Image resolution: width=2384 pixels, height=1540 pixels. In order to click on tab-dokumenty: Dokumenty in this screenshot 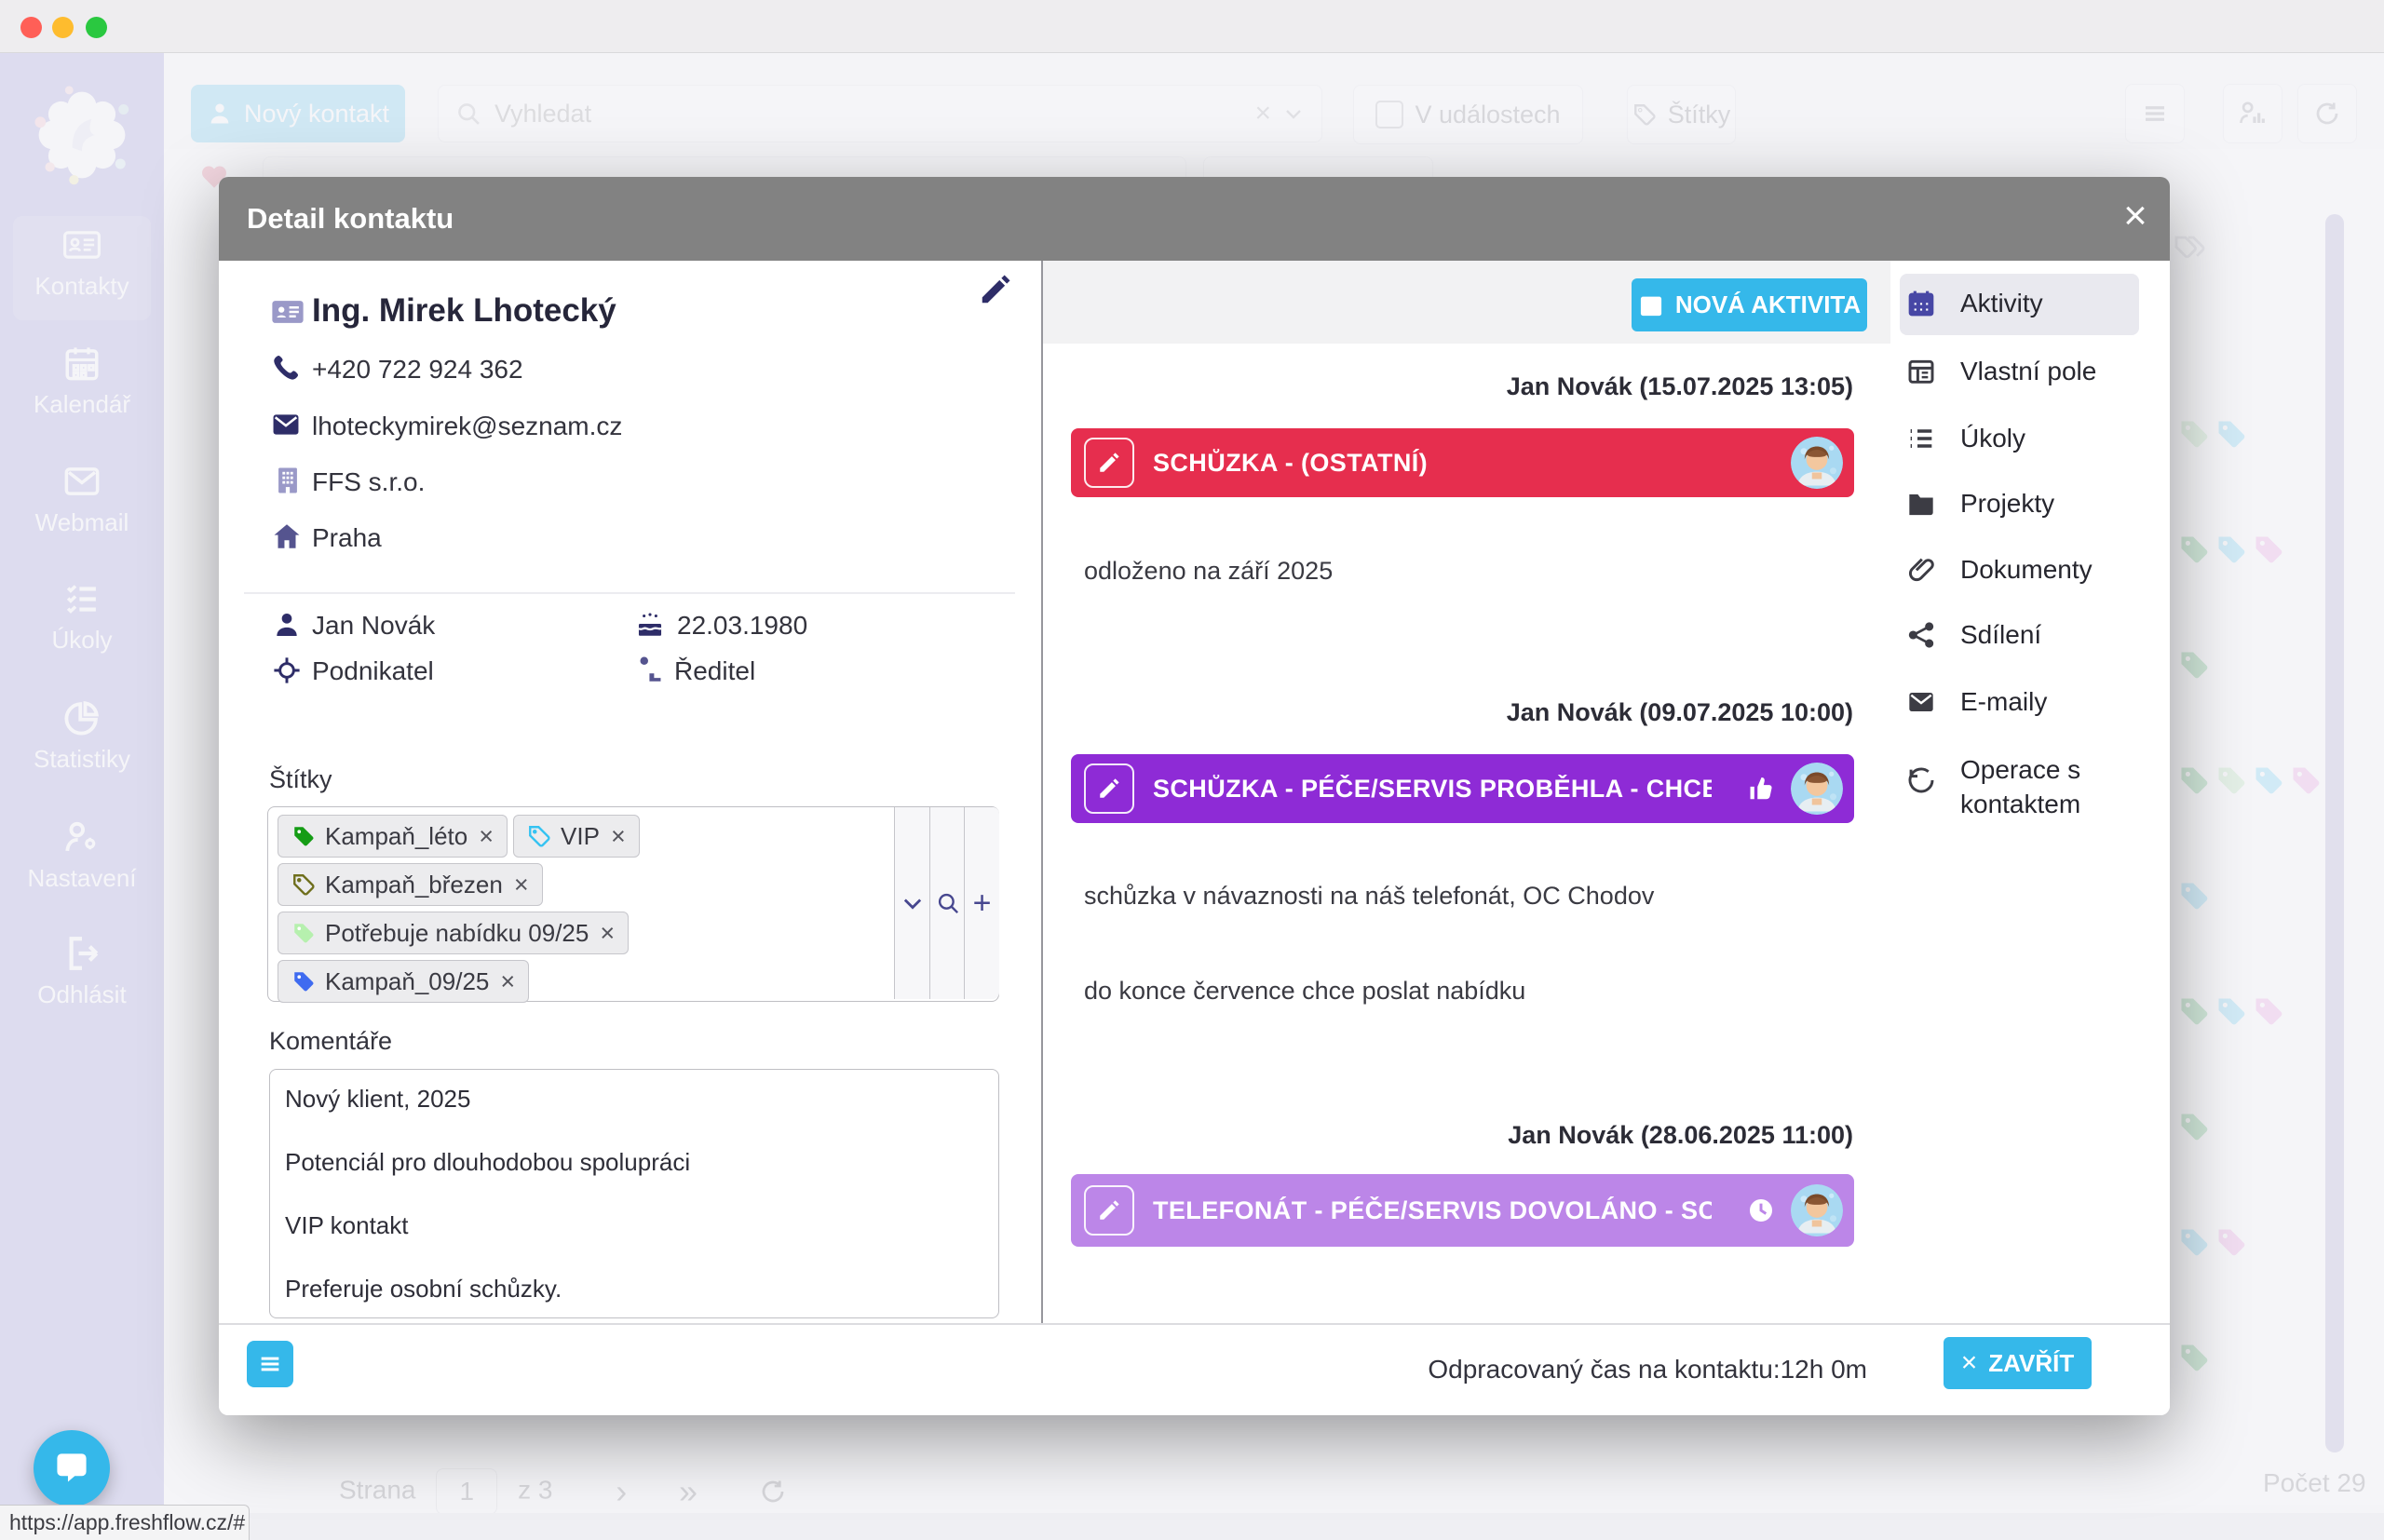, I will do `click(2000, 570)`.